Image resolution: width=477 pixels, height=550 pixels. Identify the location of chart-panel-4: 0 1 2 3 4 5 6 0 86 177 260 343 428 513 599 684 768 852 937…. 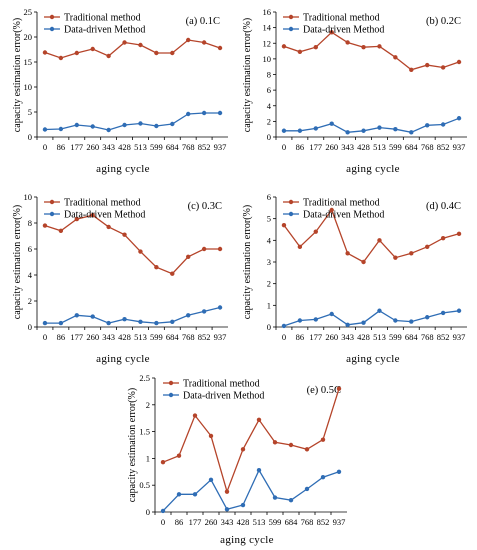
(354, 278).